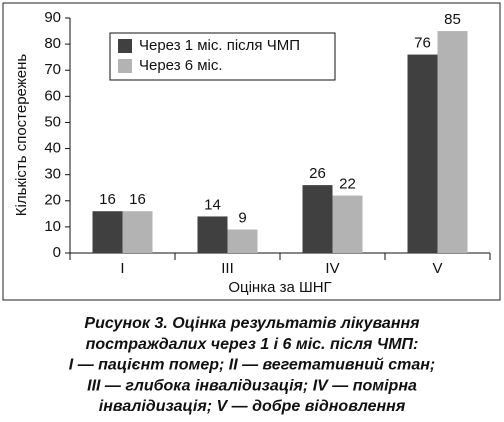  Describe the element at coordinates (52, 174) in the screenshot. I see `y-tick-label: 30` at that location.